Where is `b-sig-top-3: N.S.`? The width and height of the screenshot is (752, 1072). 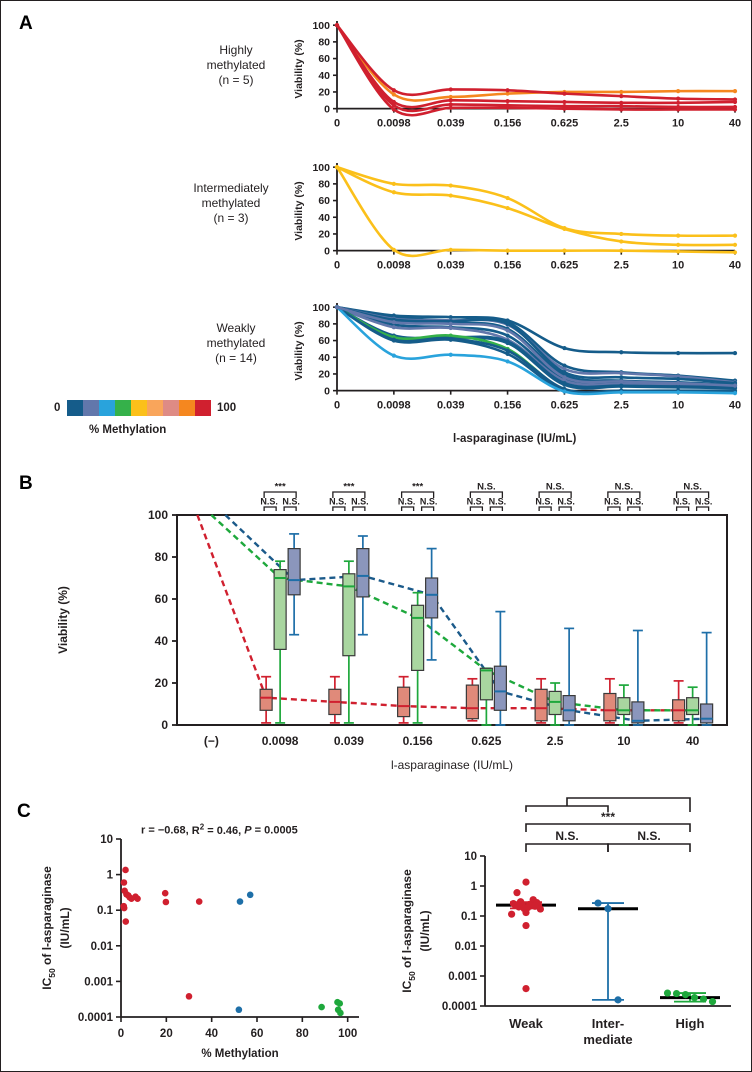 b-sig-top-3: N.S. is located at coordinates (486, 487).